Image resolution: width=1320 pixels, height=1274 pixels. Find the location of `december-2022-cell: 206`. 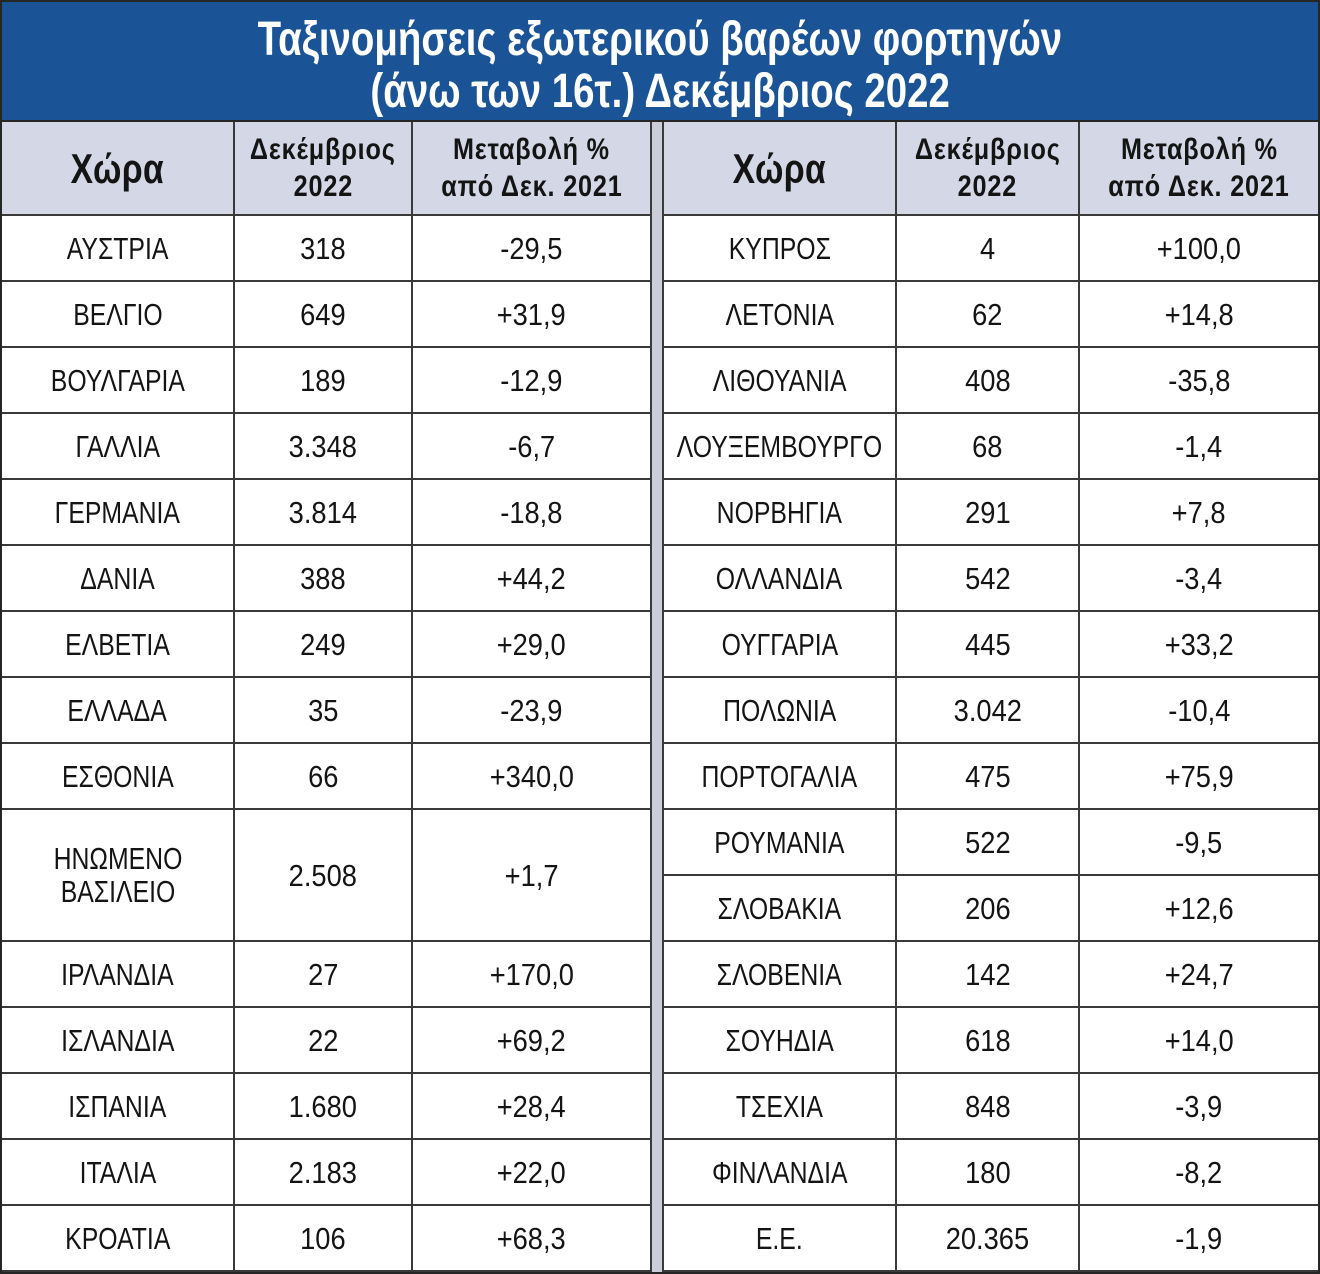

december-2022-cell: 206 is located at coordinates (988, 909).